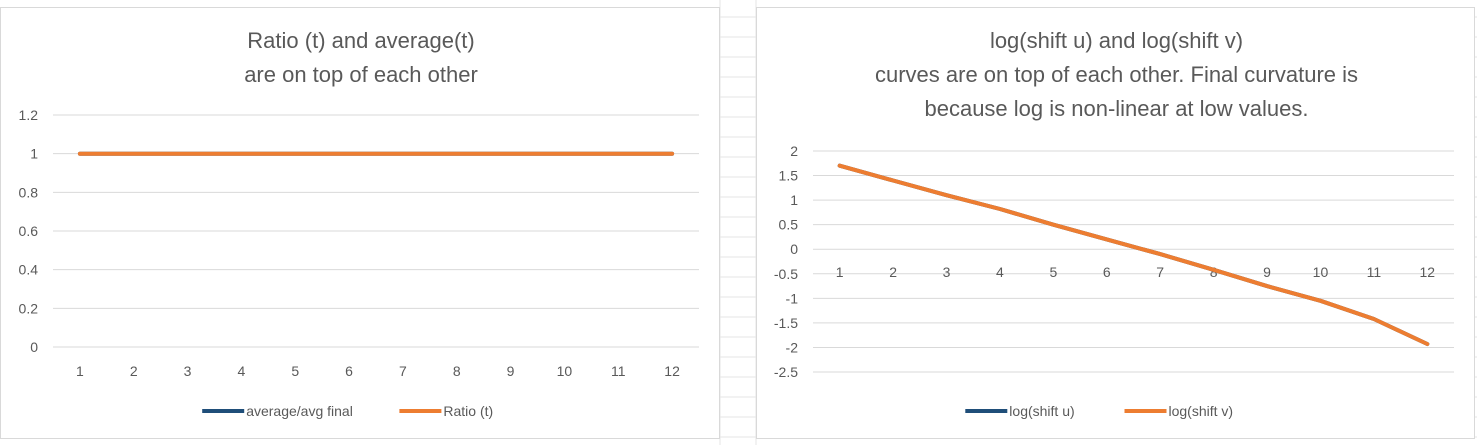 The width and height of the screenshot is (1477, 445). I want to click on y-tick-label: 2, so click(794, 151).